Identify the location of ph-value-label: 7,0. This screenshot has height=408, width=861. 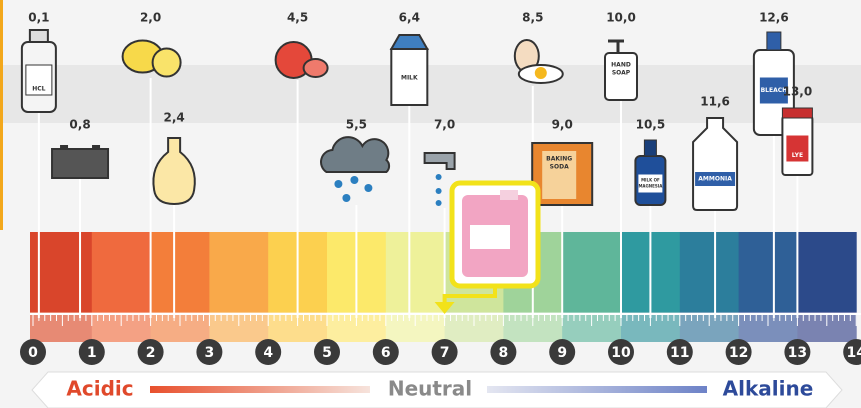
(444, 125).